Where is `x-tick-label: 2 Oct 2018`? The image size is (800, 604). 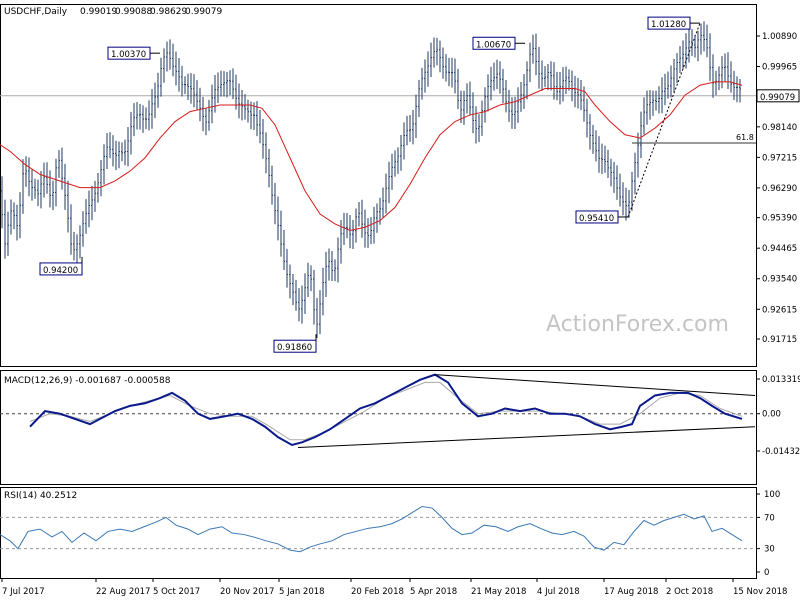 x-tick-label: 2 Oct 2018 is located at coordinates (689, 592).